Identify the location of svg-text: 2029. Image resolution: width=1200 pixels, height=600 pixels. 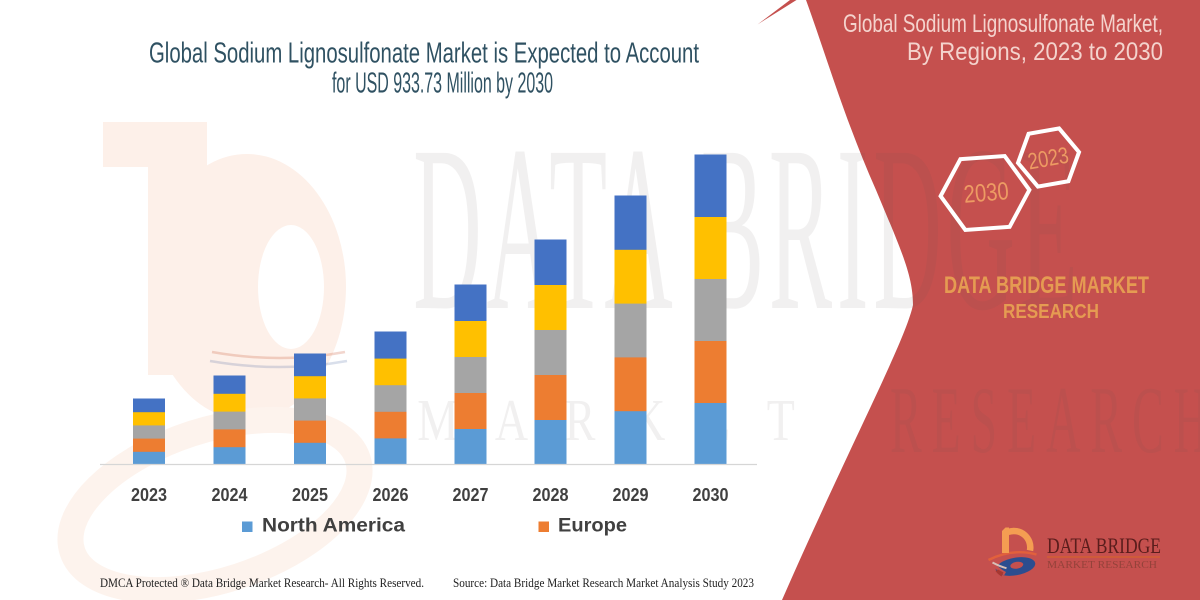
(631, 495).